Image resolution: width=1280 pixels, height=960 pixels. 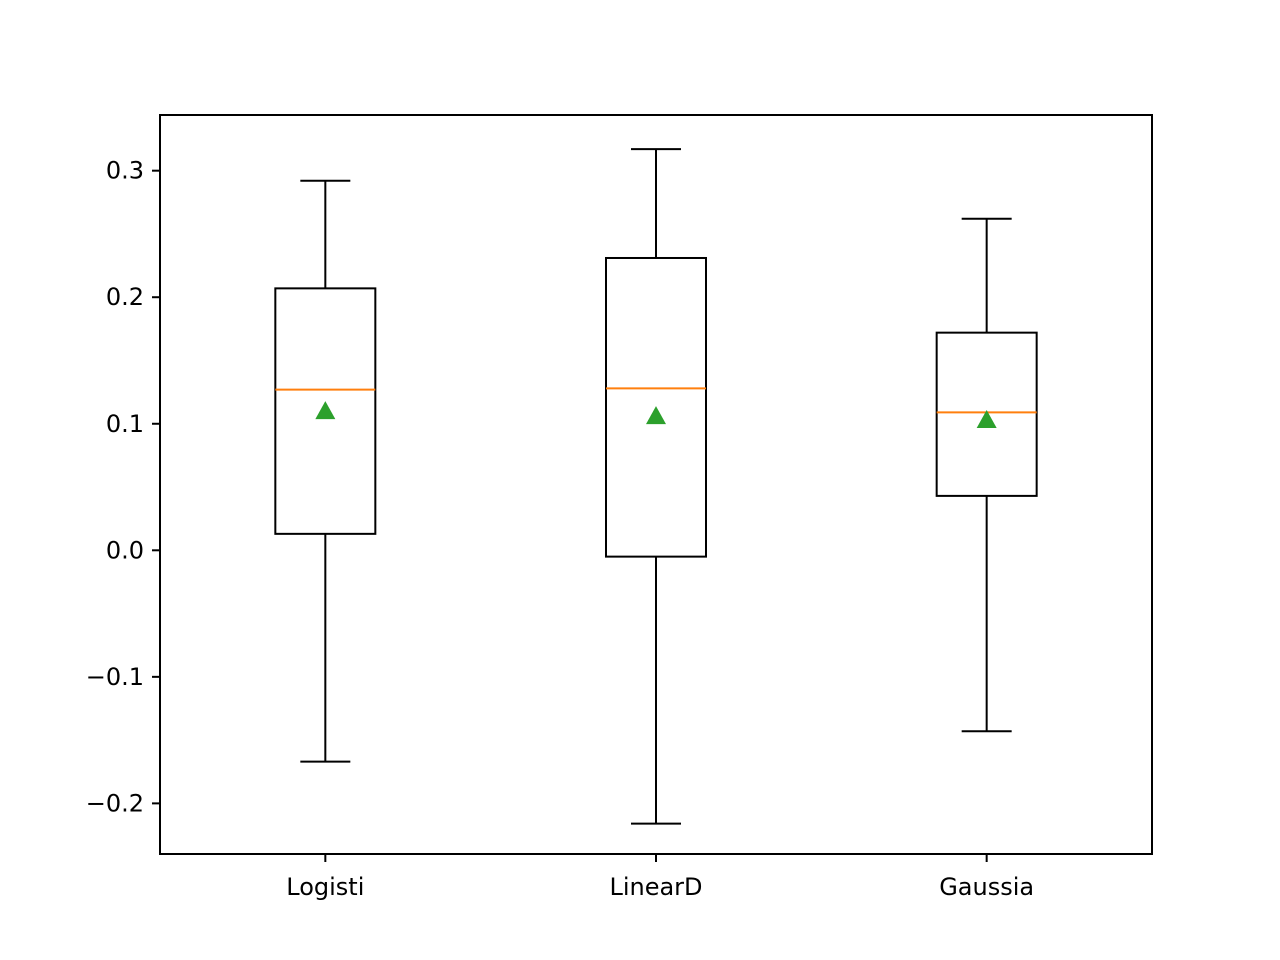 I want to click on x-tick-label: LinearD, so click(x=655, y=887).